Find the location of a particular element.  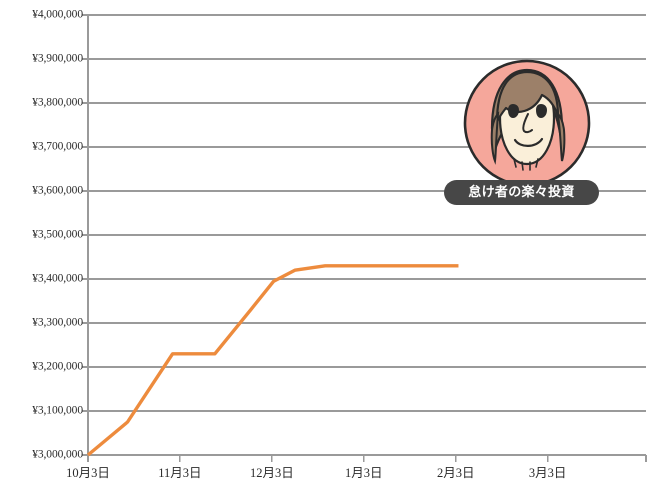

y-axis-tick-label: ¥3,300,000 is located at coordinates (57, 322).